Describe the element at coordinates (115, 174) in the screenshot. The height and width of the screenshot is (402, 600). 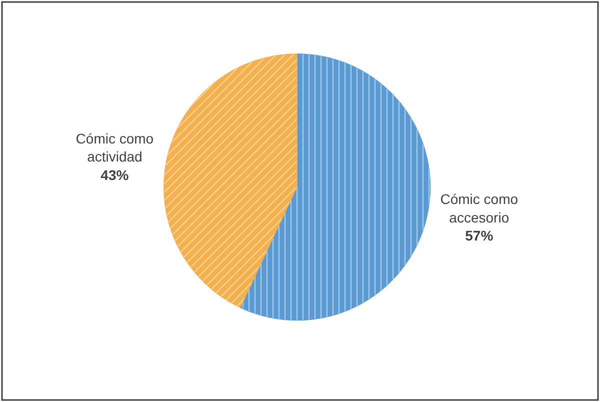
I see `data-label: 43%` at that location.